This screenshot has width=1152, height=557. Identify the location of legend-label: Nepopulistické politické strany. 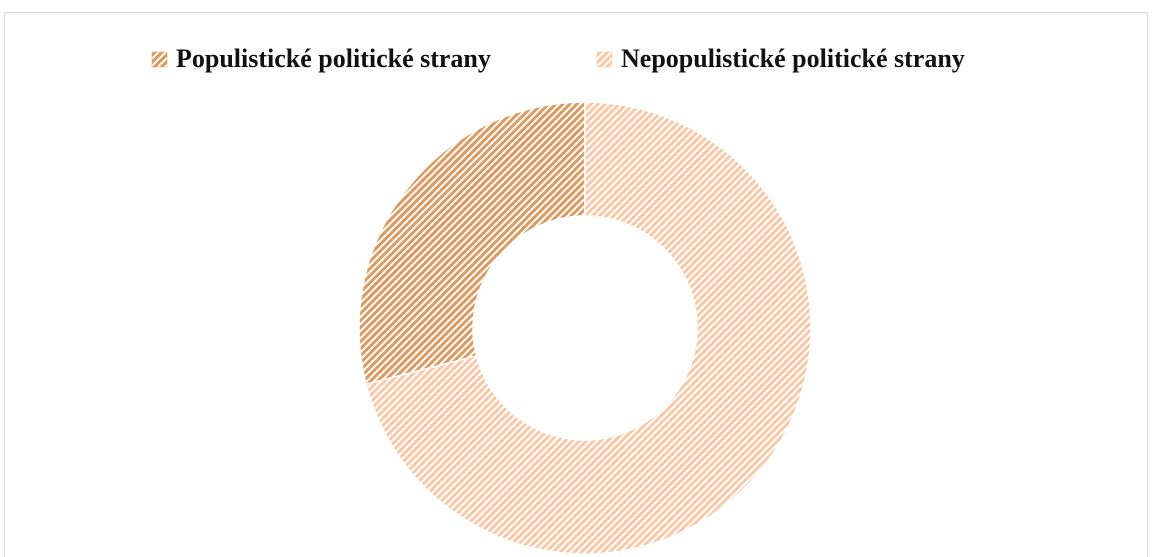
(793, 58).